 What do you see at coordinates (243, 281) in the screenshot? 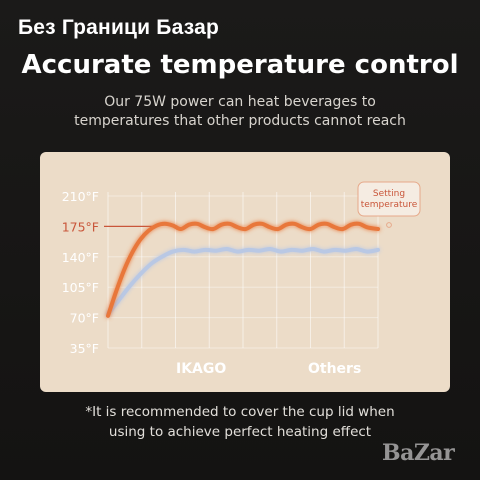
I see `series-line-others` at bounding box center [243, 281].